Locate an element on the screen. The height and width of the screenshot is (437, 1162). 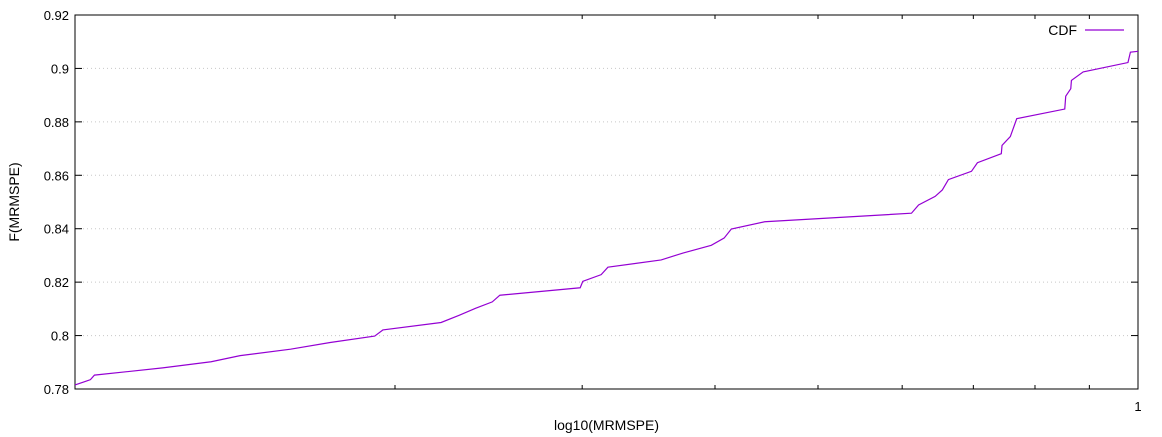
legend-label: CDF is located at coordinates (1062, 30).